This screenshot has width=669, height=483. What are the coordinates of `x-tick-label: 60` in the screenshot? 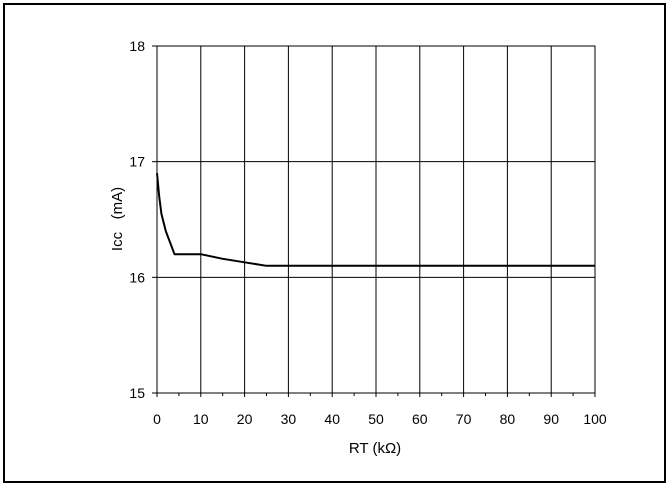 It's located at (420, 419).